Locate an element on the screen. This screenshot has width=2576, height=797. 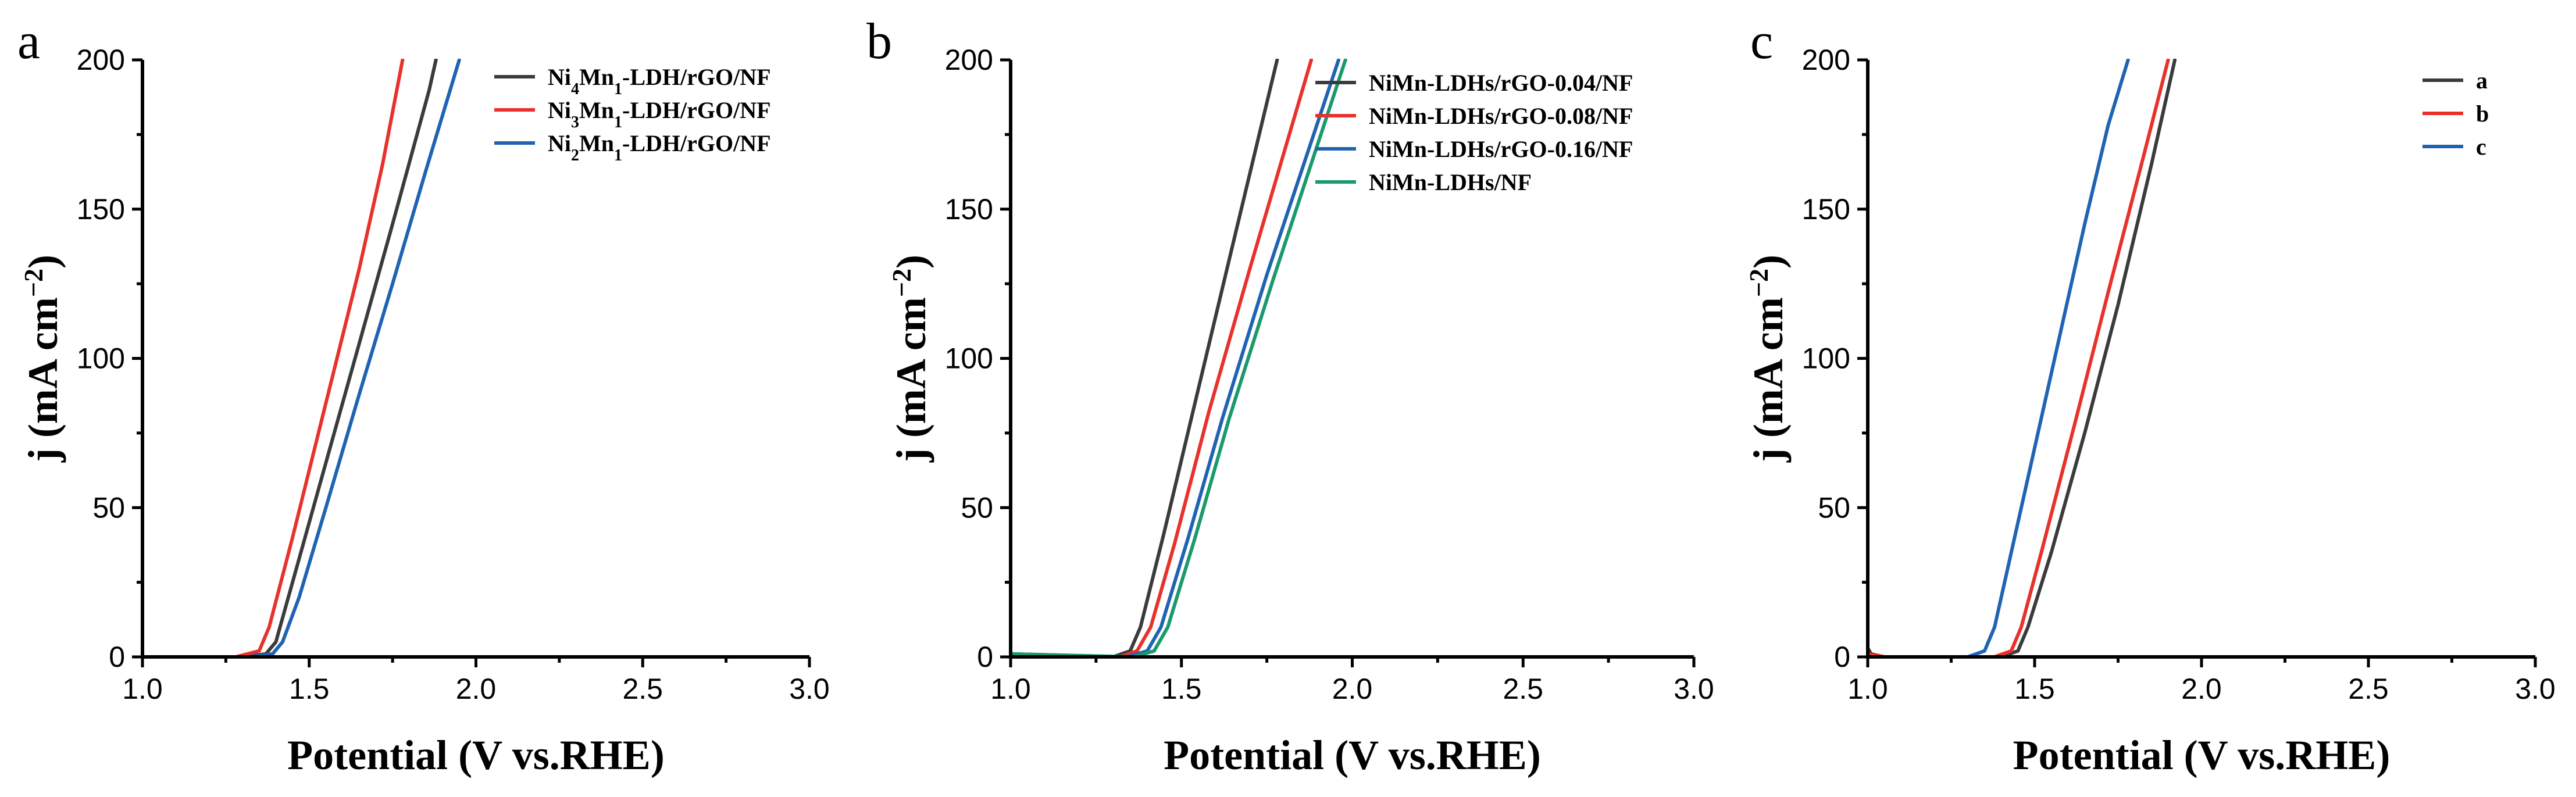
legend-entry-1: NiMn-LDHs/rGO-0.04/NF is located at coordinates (1501, 83).